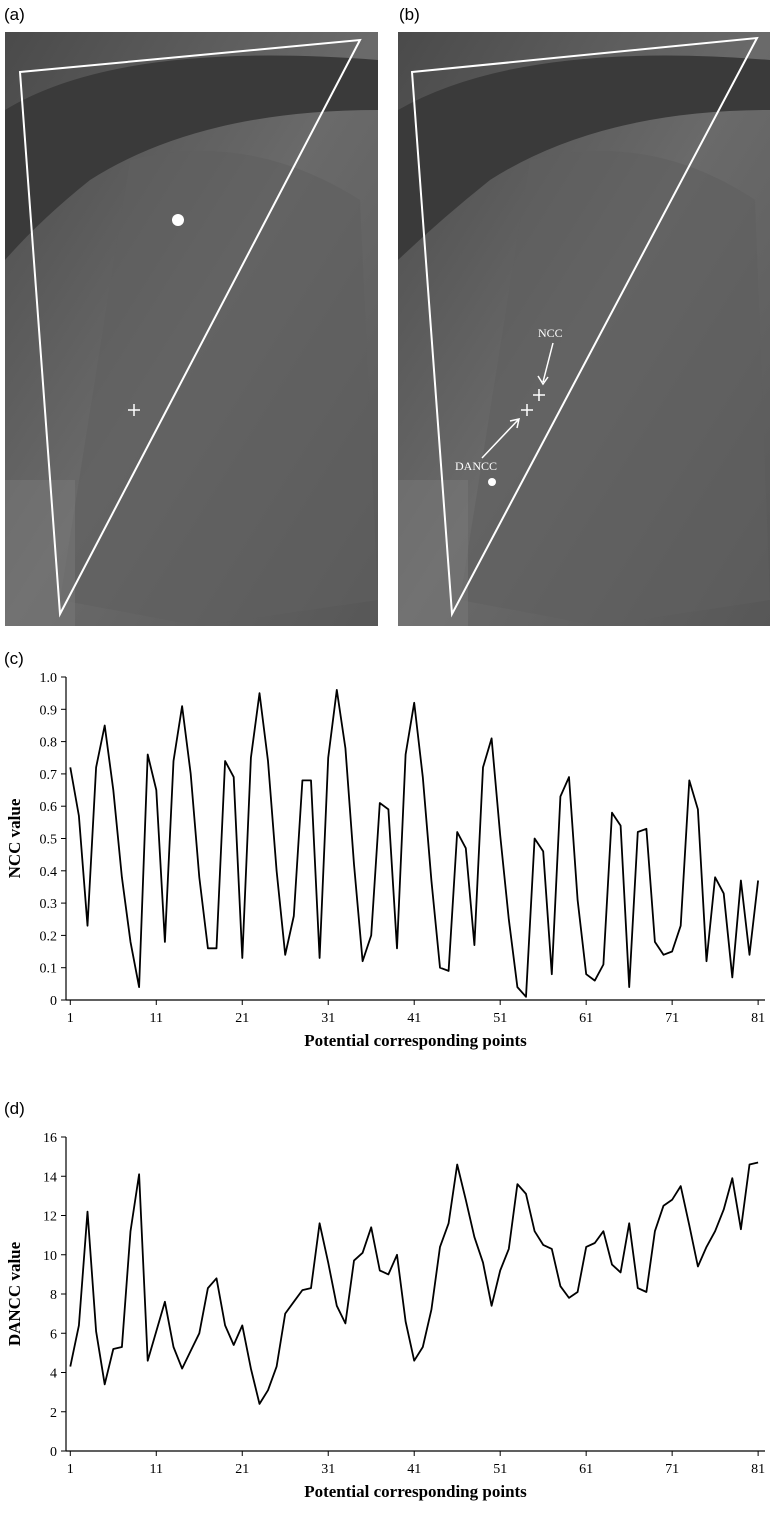 The height and width of the screenshot is (1521, 770). What do you see at coordinates (49, 936) in the screenshot?
I see `y-tick-label: 0.2` at bounding box center [49, 936].